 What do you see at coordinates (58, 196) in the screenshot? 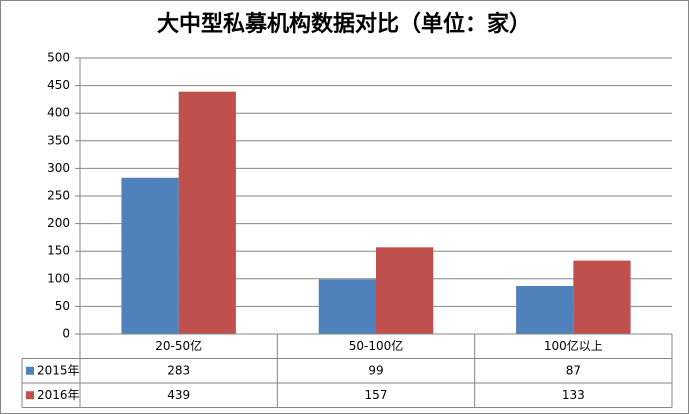
I see `y-tick-label: 250` at bounding box center [58, 196].